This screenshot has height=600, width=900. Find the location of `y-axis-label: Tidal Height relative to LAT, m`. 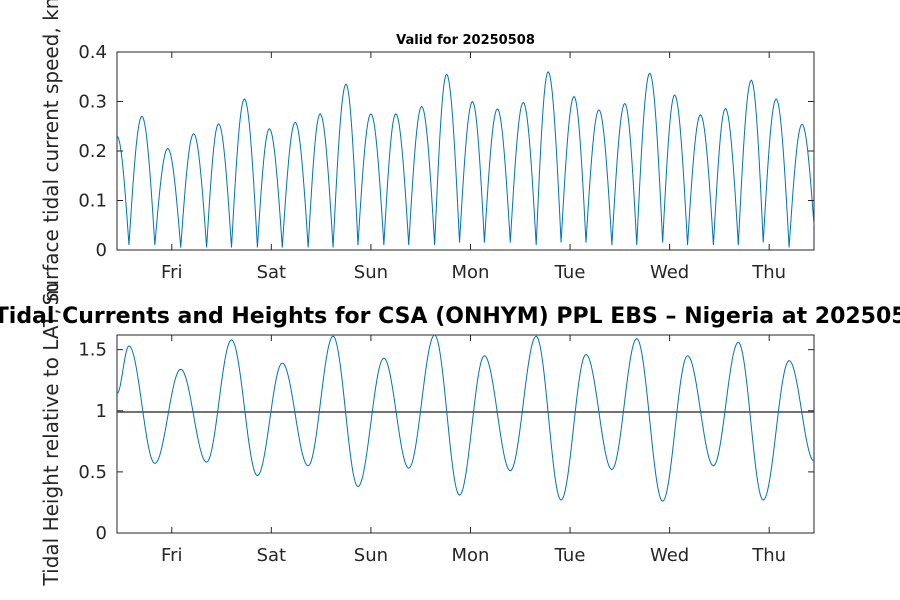

y-axis-label: Tidal Height relative to LAT, m is located at coordinates (51, 435).